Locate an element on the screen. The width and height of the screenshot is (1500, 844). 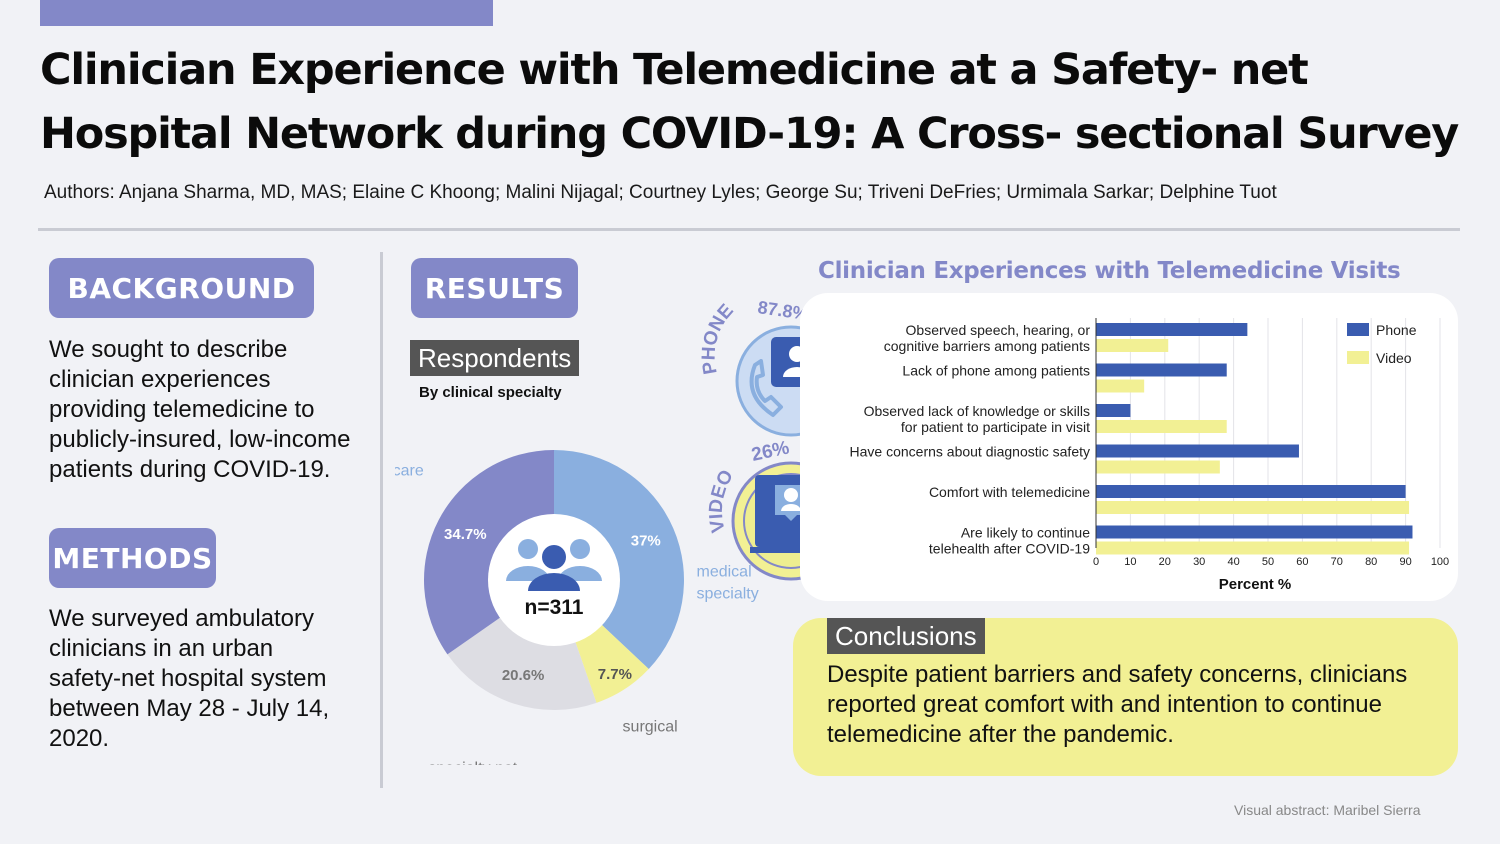
category-label: for patient to participate in visit is located at coordinates (995, 427).